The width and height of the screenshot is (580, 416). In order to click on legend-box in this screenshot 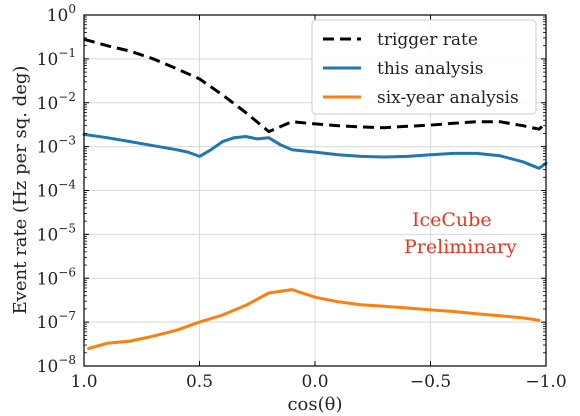, I will do `click(424, 67)`.